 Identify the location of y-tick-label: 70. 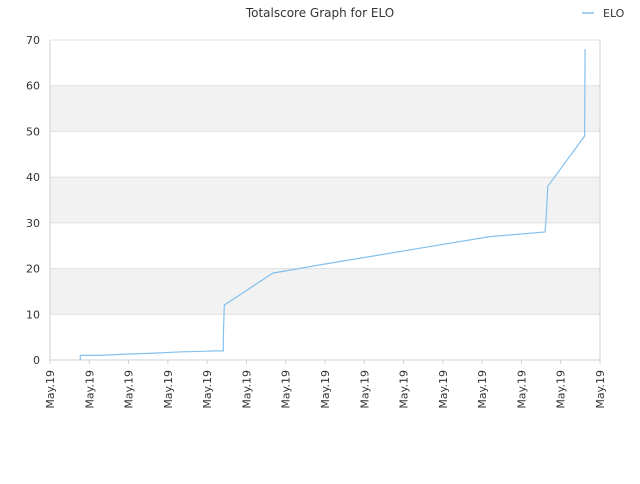
(33, 40).